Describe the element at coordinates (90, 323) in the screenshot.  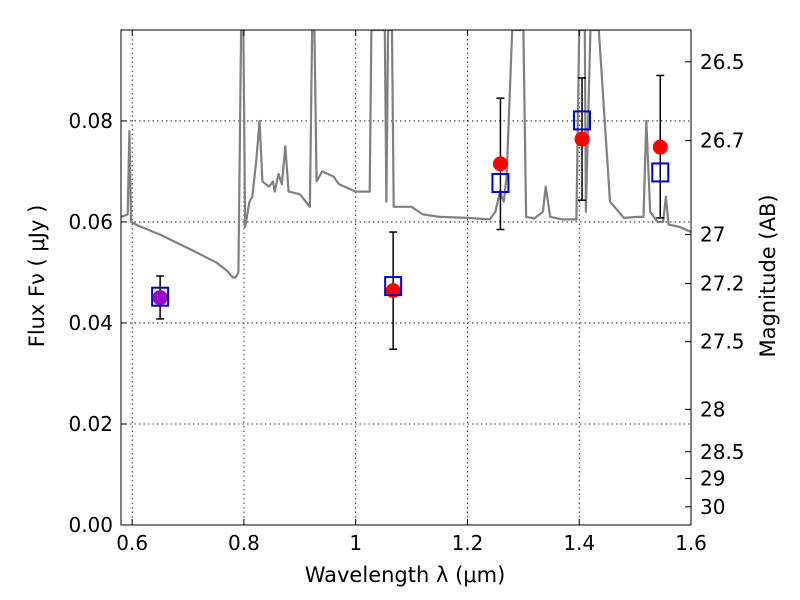
I see `y-tick-label: 0.04` at that location.